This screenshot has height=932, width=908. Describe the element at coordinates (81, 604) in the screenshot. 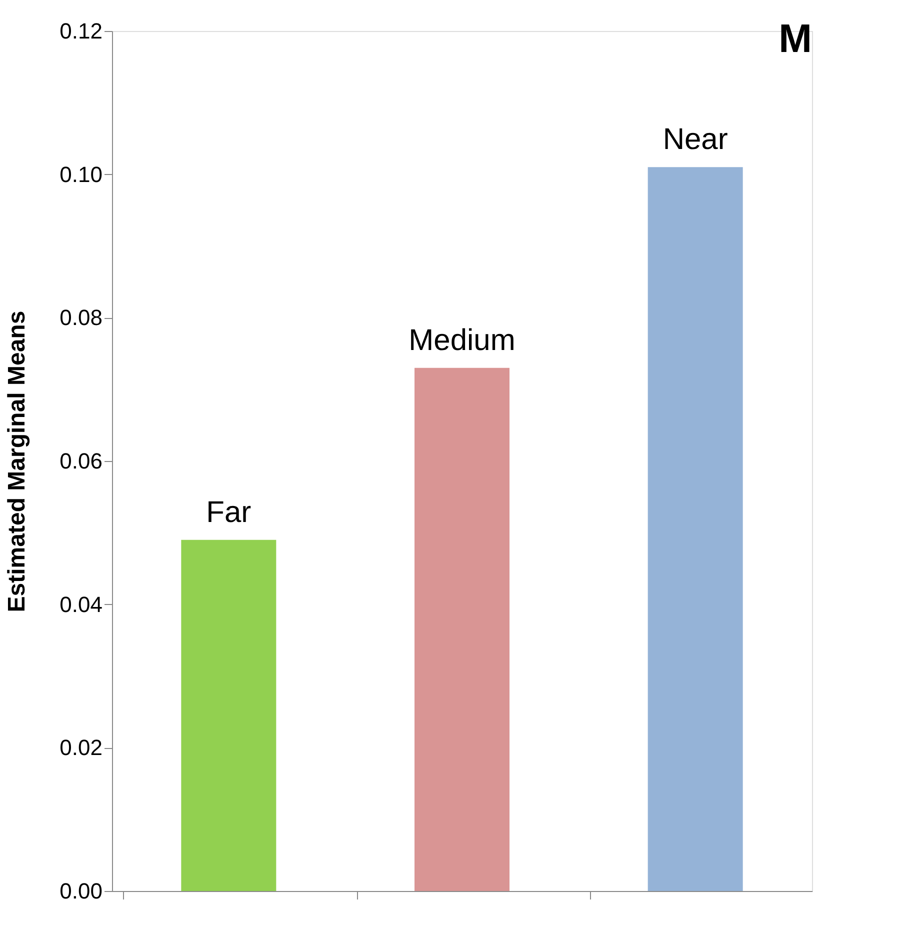

I see `y-tick-label: 0.04` at that location.